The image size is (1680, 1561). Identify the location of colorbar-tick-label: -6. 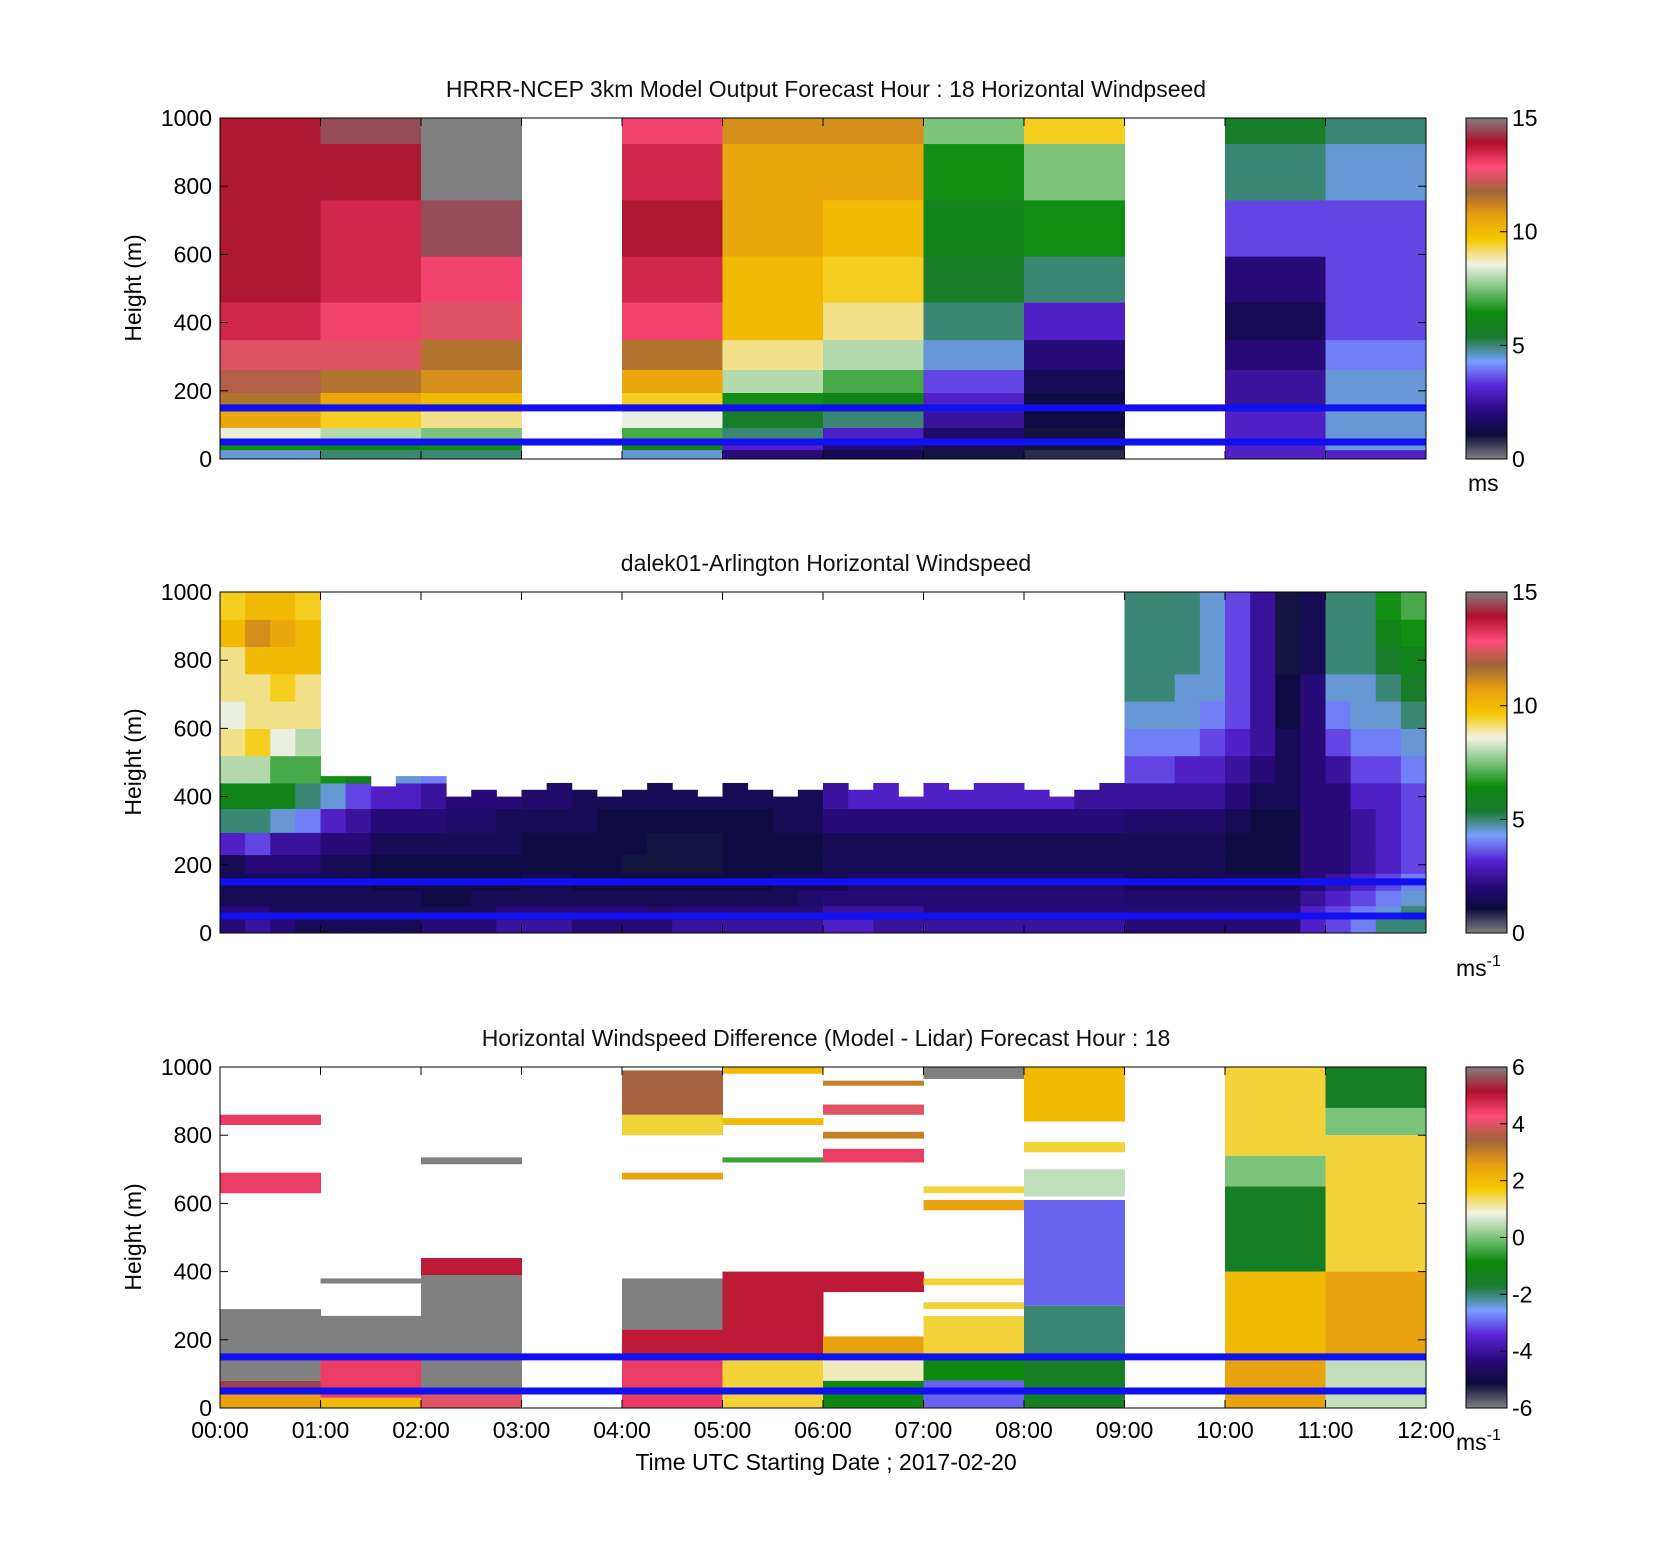
(1522, 1408).